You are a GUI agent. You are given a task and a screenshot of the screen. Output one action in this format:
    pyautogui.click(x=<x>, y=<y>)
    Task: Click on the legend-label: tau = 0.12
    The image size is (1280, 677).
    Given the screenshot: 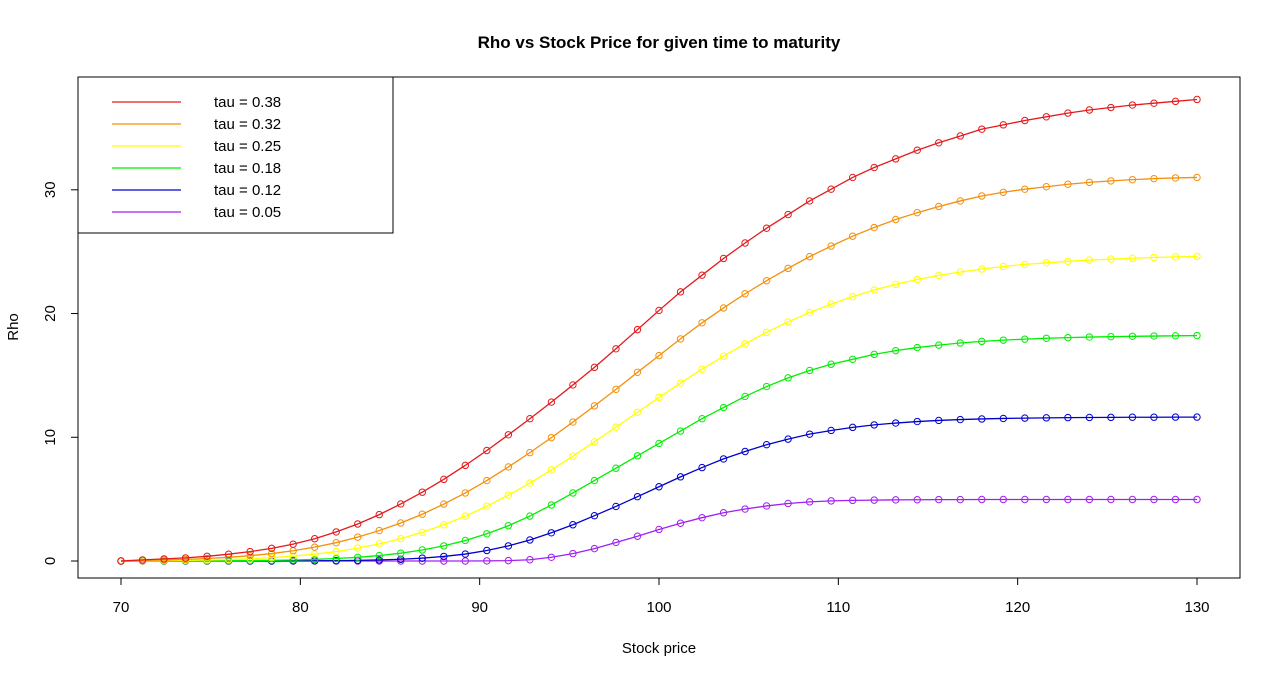 What is the action you would take?
    pyautogui.click(x=247, y=190)
    